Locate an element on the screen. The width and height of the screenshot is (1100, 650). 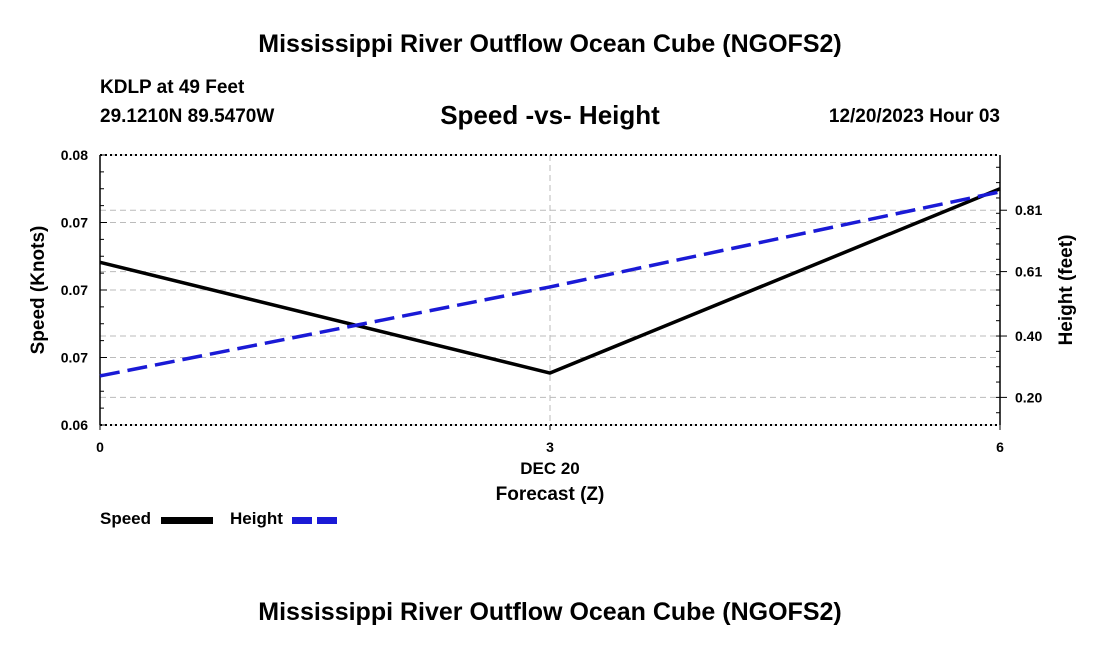
right-tick-label-2: 0.61 is located at coordinates (1028, 272).